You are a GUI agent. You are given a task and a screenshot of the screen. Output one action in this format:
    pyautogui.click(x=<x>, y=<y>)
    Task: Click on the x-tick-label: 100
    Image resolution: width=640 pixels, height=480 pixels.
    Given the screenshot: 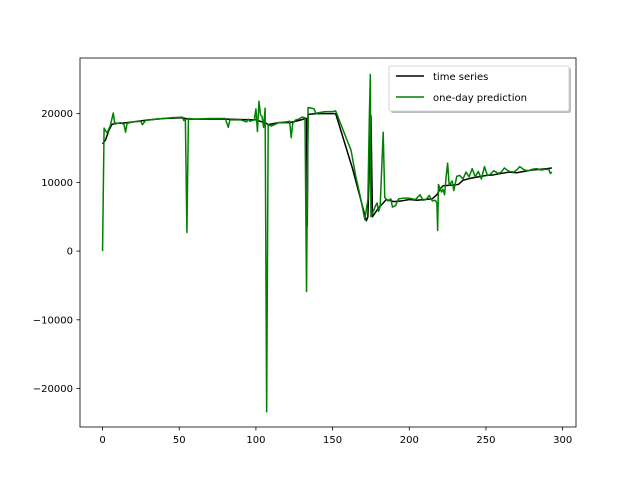 What is the action you would take?
    pyautogui.click(x=255, y=440)
    